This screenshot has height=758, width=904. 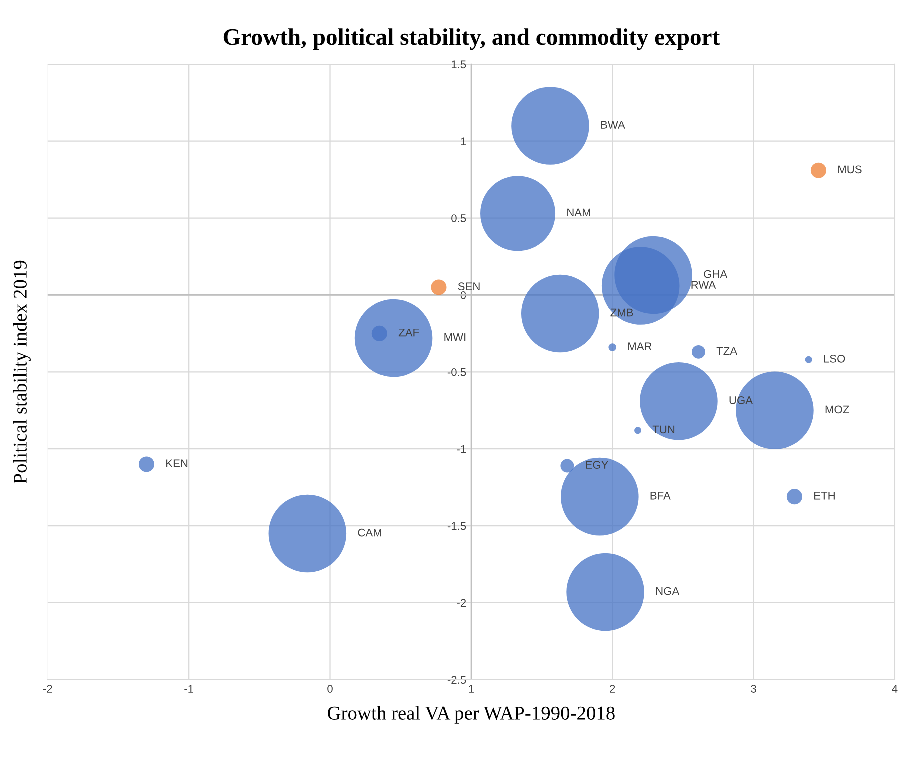 What do you see at coordinates (469, 286) in the screenshot?
I see `data-label: SEN` at bounding box center [469, 286].